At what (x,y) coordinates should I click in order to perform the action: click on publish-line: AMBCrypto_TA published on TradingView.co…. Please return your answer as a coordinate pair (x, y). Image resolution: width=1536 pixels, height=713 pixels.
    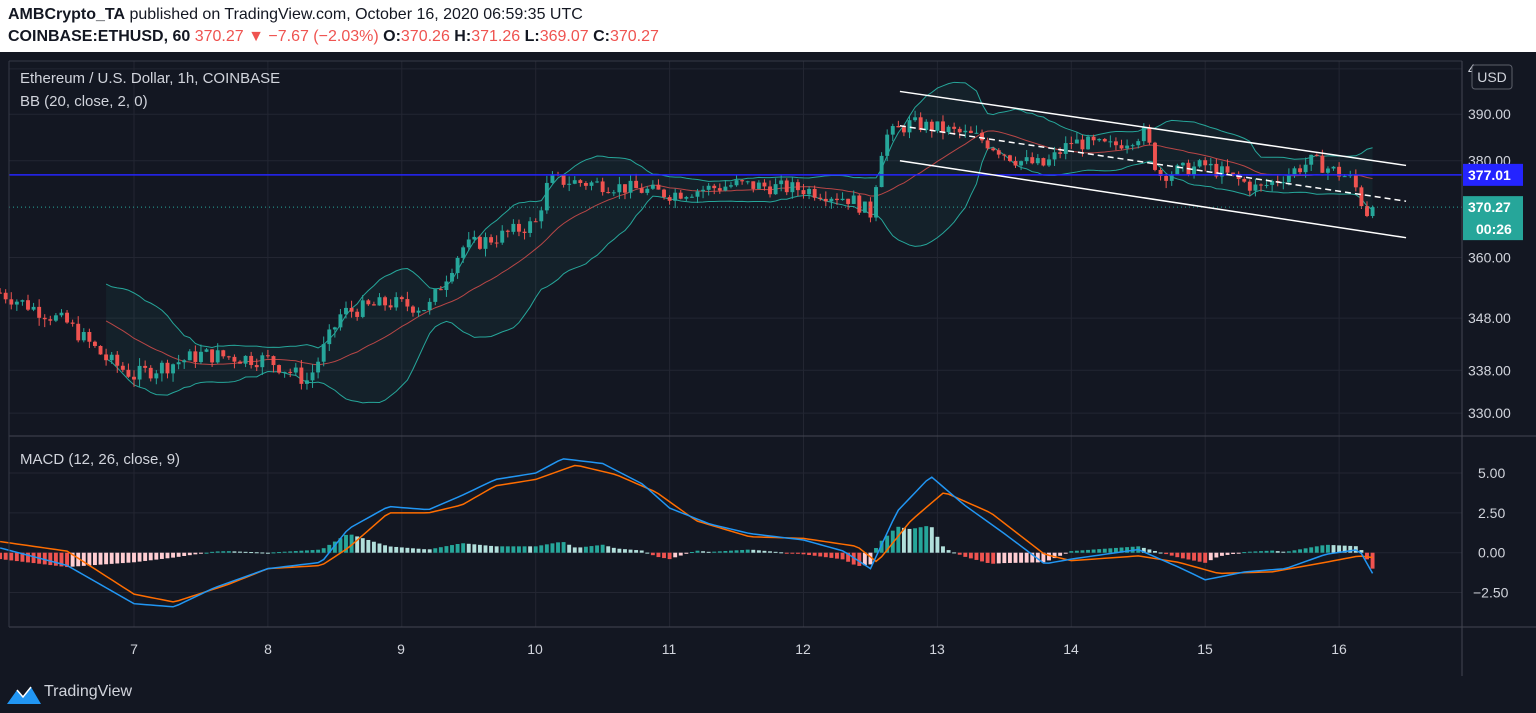
    Looking at the image, I should click on (295, 15).